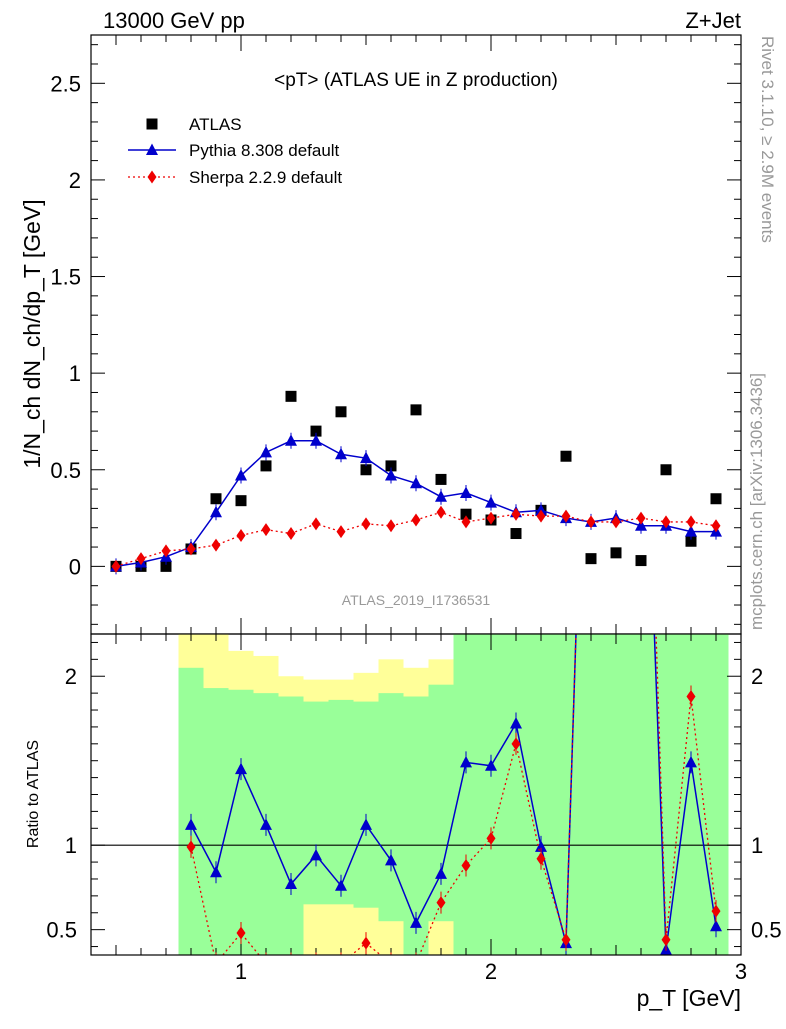 The image size is (786, 1029). I want to click on main-y-tick-label: 0, so click(75, 566).